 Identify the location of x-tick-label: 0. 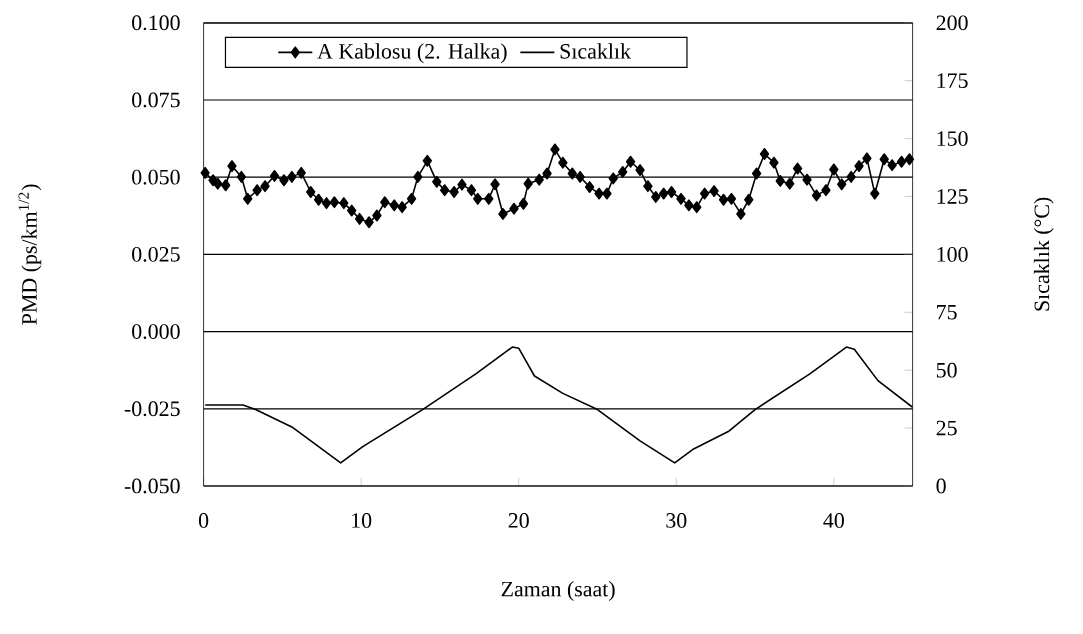
(203, 520).